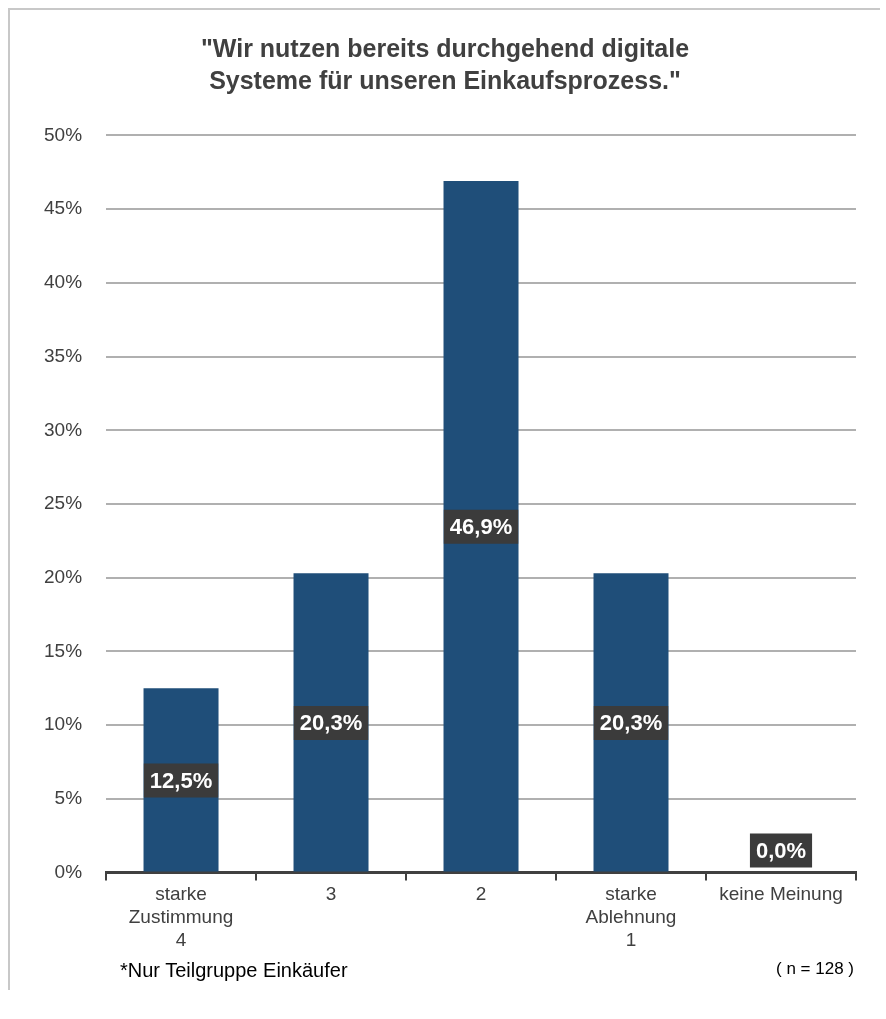 This screenshot has height=1019, width=886. I want to click on x-tick-label: starke Zustimmung 4, so click(181, 916).